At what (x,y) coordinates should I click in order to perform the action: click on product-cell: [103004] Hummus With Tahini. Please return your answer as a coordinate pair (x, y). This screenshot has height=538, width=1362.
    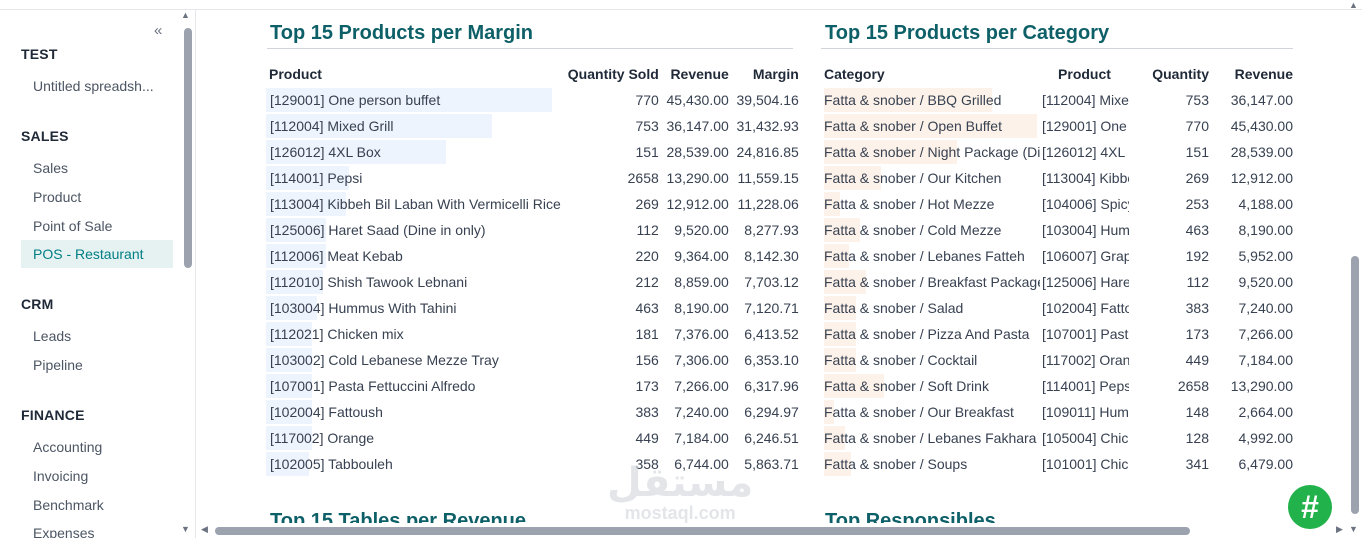
    Looking at the image, I should click on (413, 308).